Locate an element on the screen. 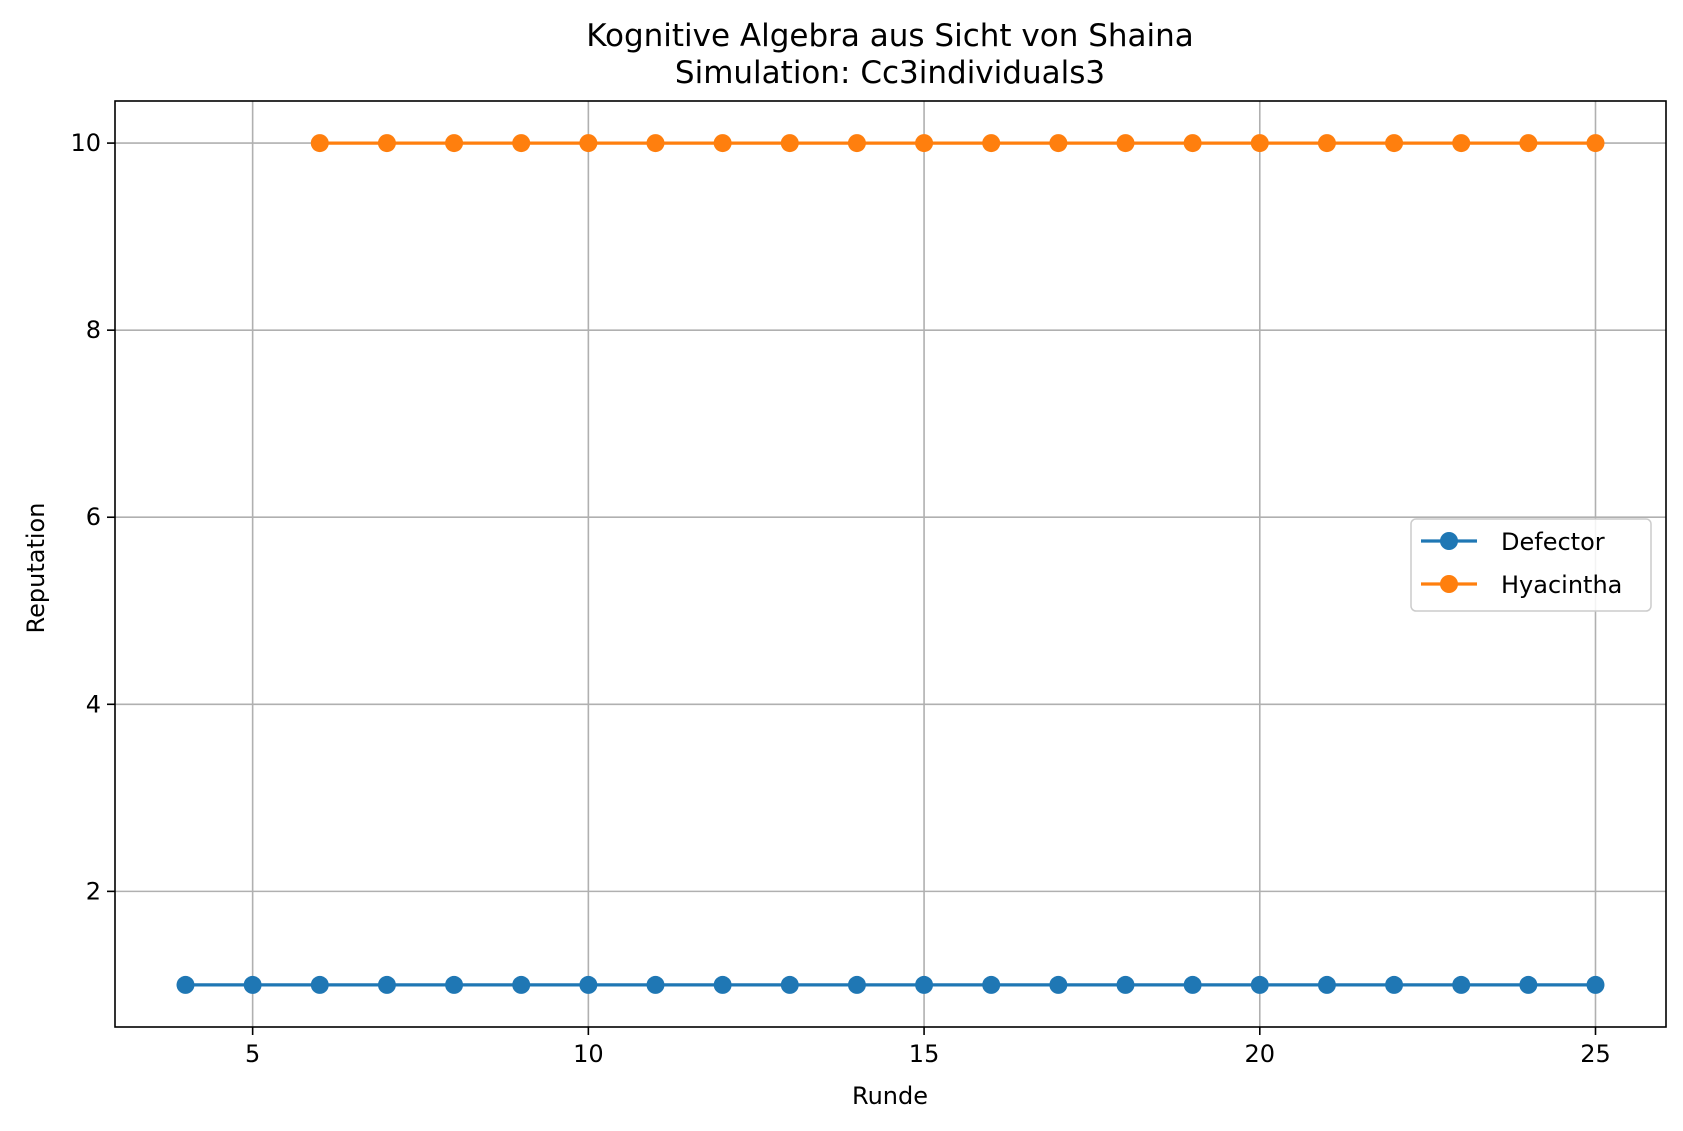  x-tick-label: 10 is located at coordinates (588, 1054).